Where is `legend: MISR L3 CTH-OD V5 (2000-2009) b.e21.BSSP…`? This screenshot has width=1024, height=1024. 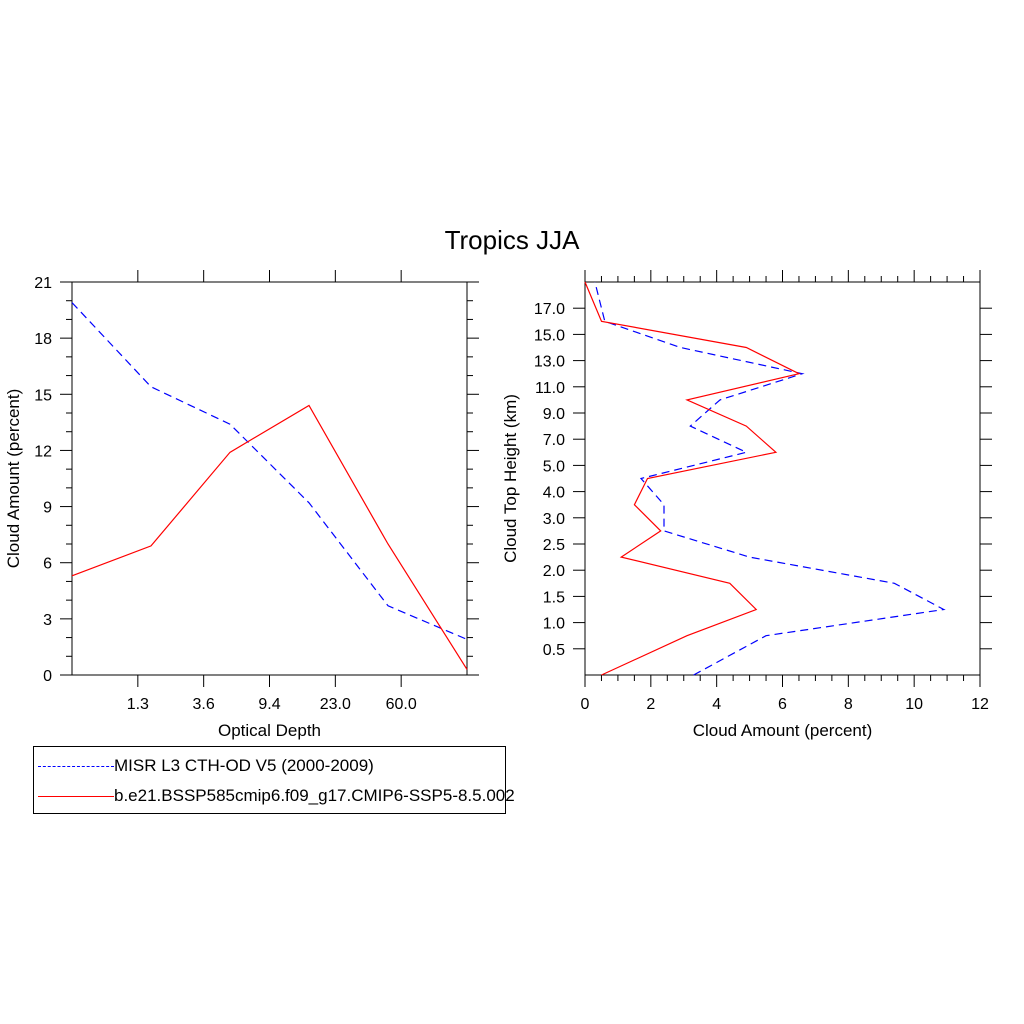
legend: MISR L3 CTH-OD V5 (2000-2009) b.e21.BSSP… is located at coordinates (274, 780).